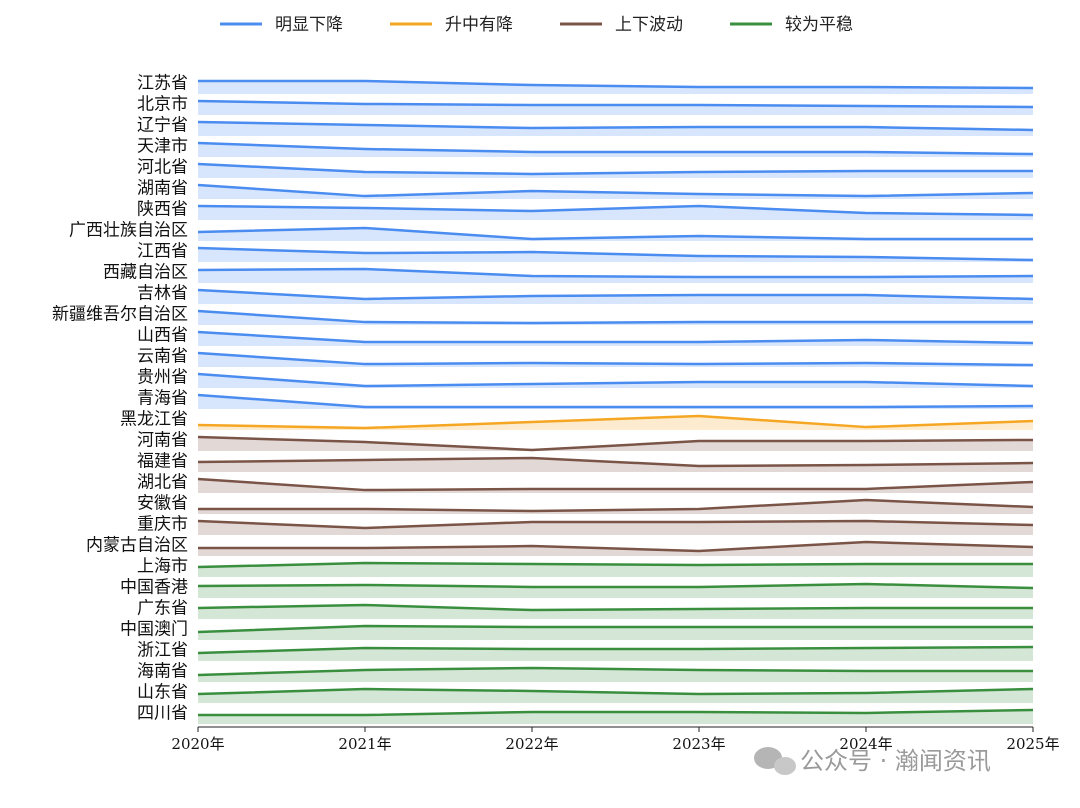 The height and width of the screenshot is (808, 1080). I want to click on row-label: 浙江省, so click(162, 651).